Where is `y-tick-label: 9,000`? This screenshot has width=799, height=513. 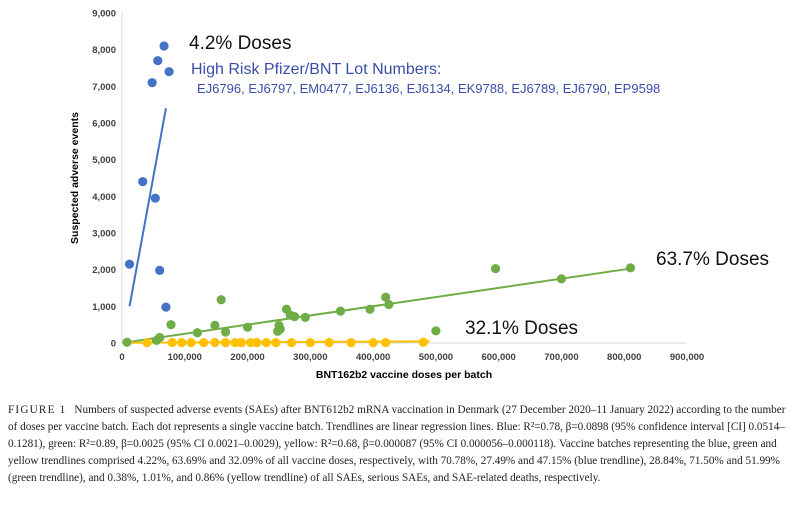 y-tick-label: 9,000 is located at coordinates (104, 14).